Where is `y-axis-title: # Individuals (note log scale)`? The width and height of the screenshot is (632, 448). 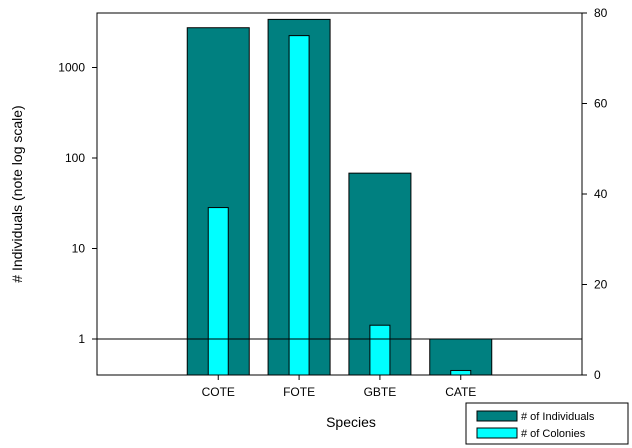 y-axis-title: # Individuals (note log scale) is located at coordinates (17, 193).